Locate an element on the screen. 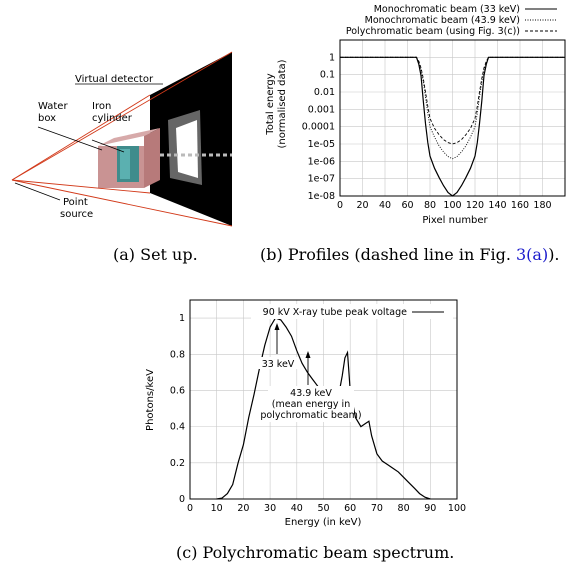  caption-setup: (a) Set up. is located at coordinates (155, 254).